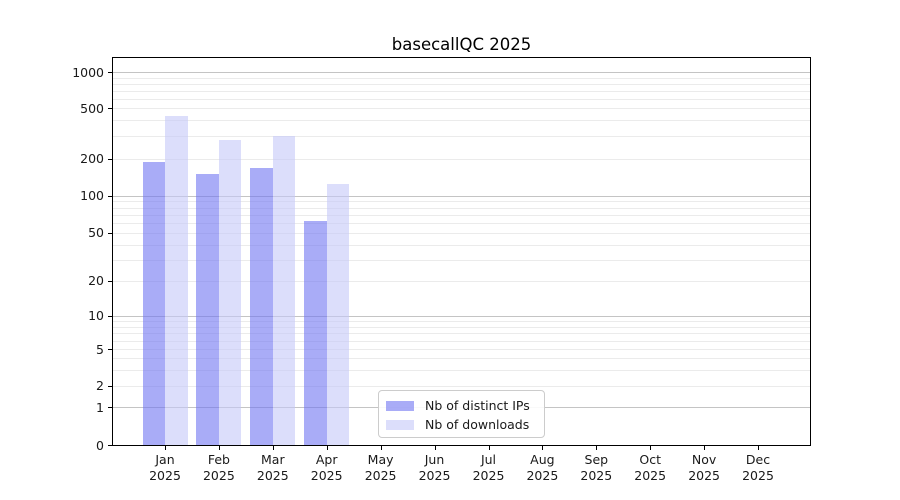 Image resolution: width=900 pixels, height=500 pixels. I want to click on bar-nb-of-downloads-jan-2025, so click(176, 280).